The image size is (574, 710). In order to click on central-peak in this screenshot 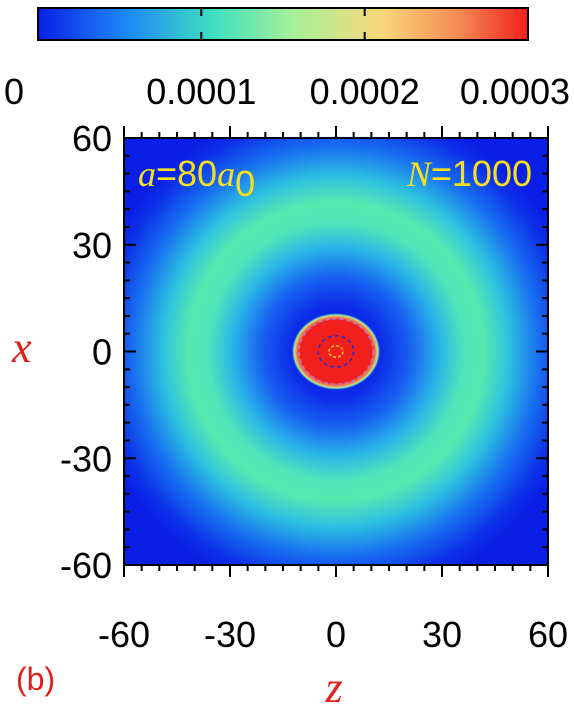, I will do `click(336, 351)`.